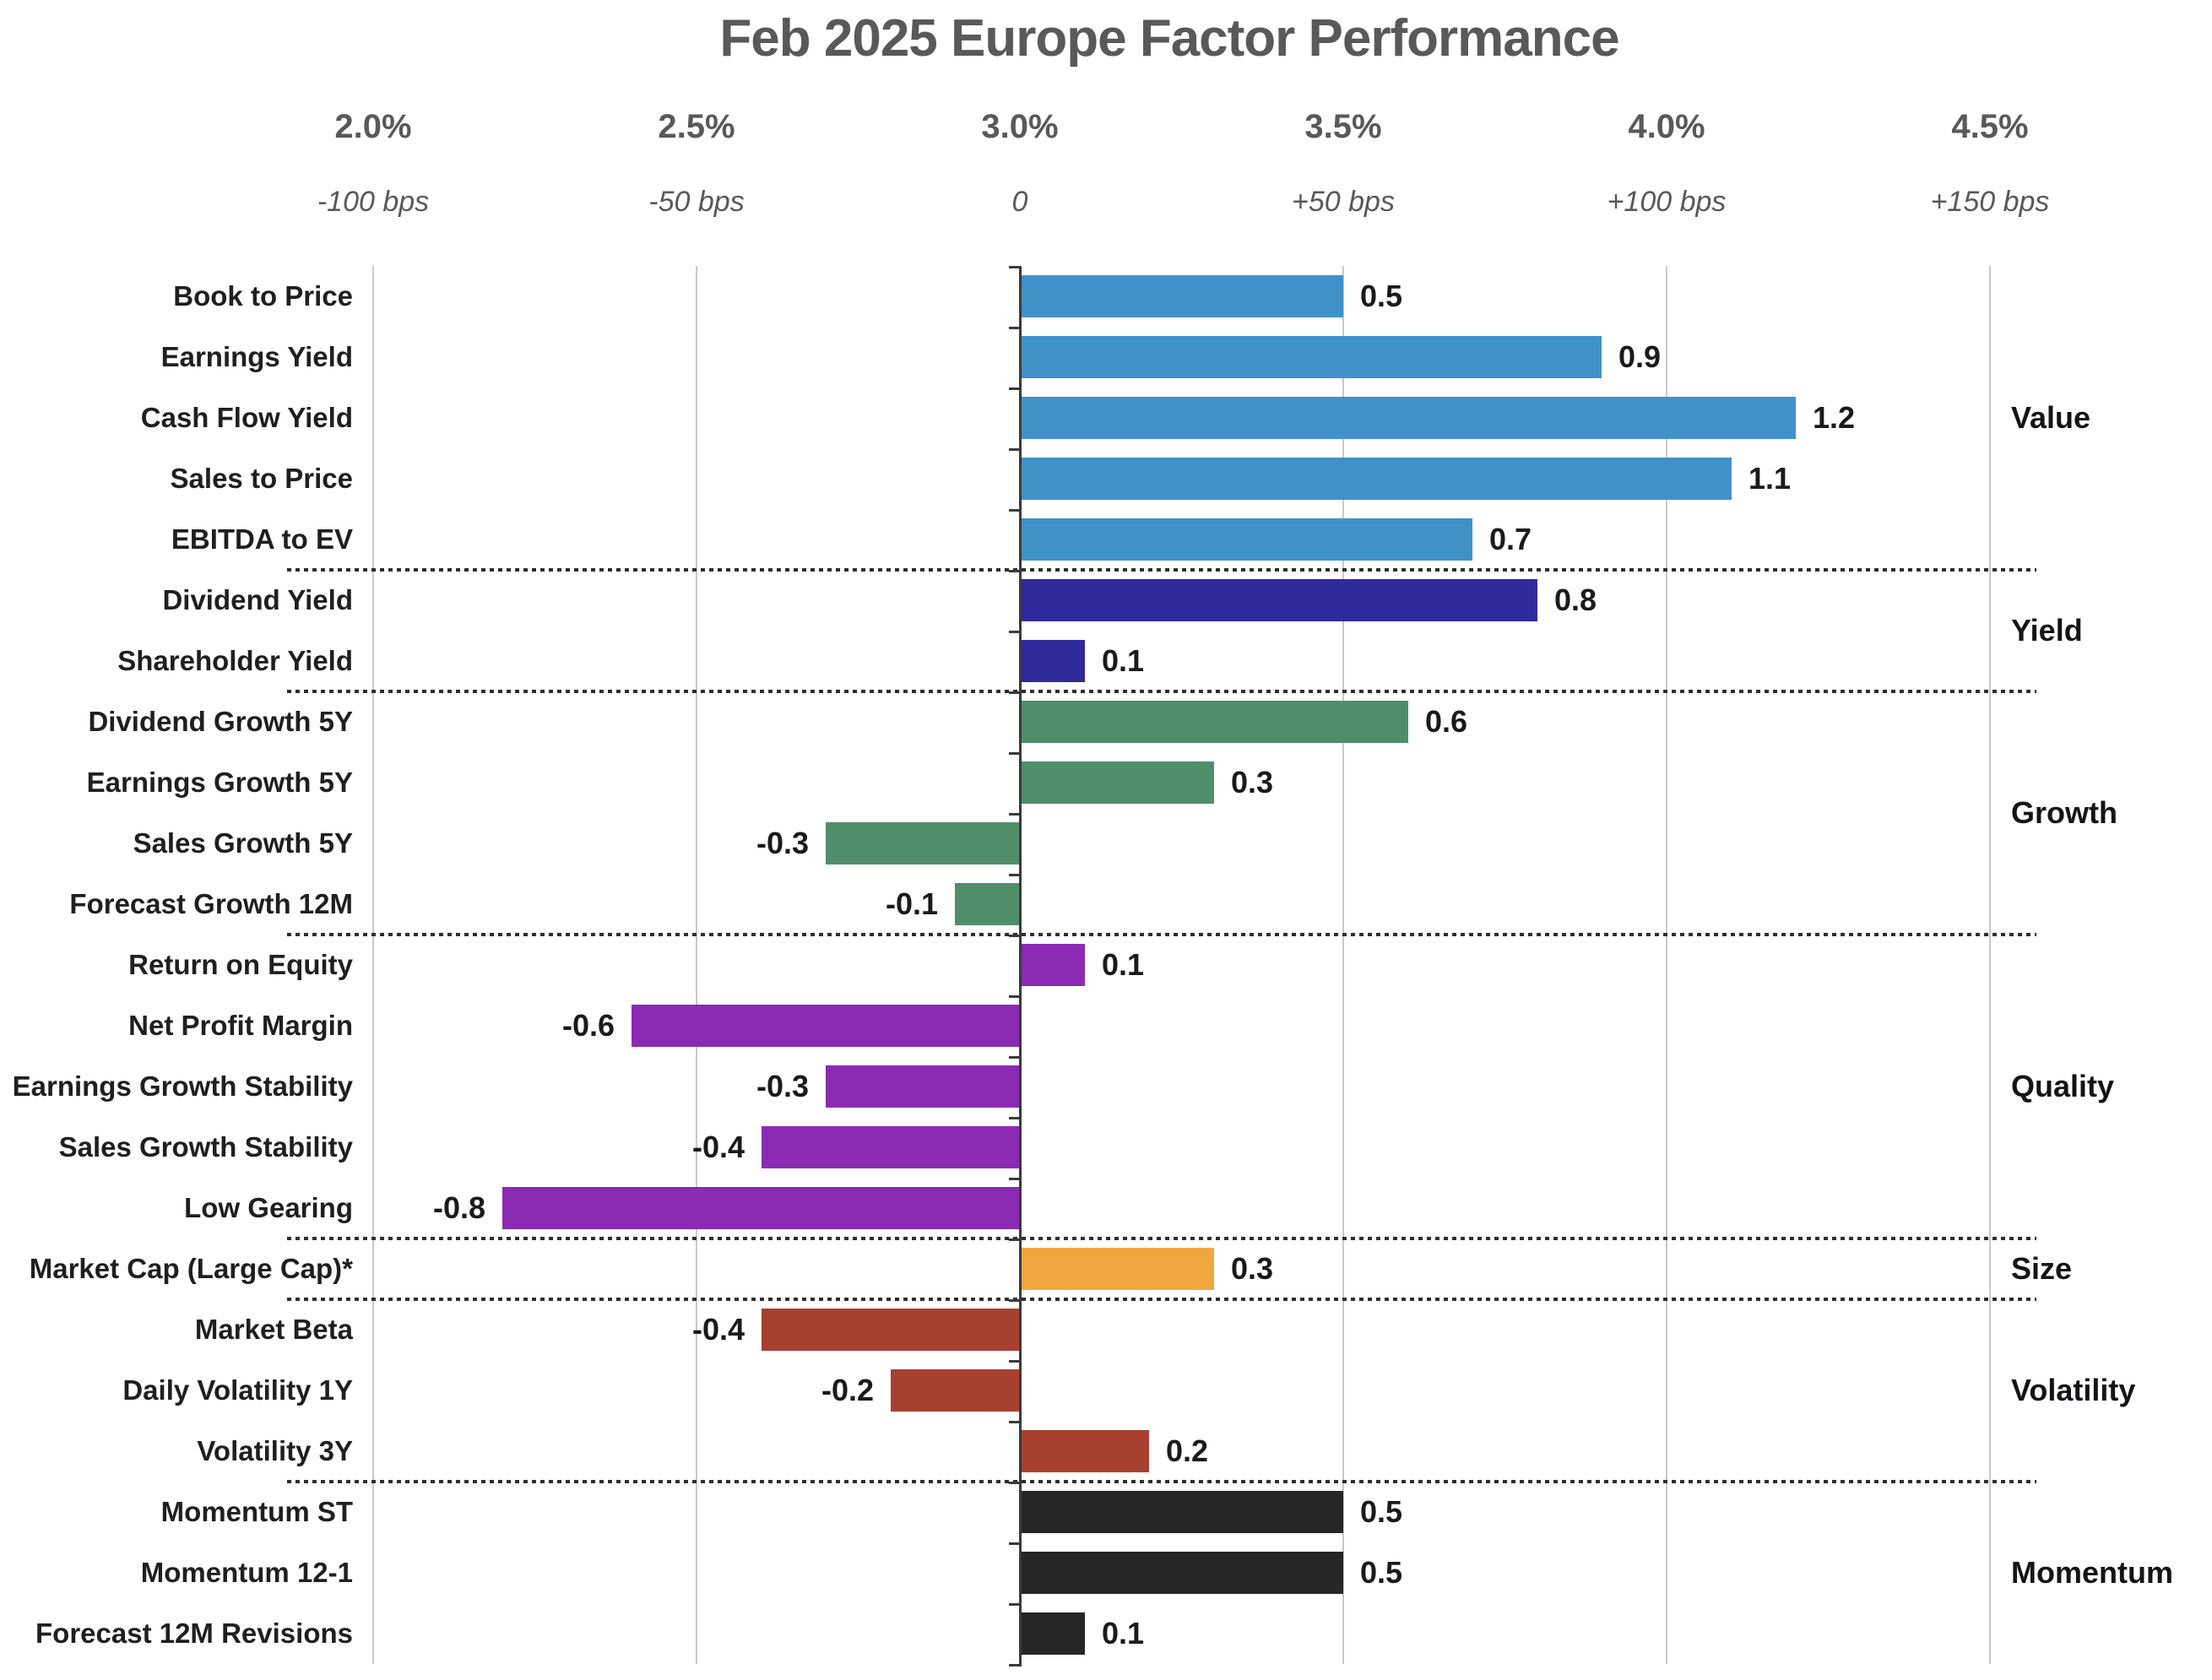 The image size is (2212, 1680). I want to click on bar-return-on-equity, so click(1052, 965).